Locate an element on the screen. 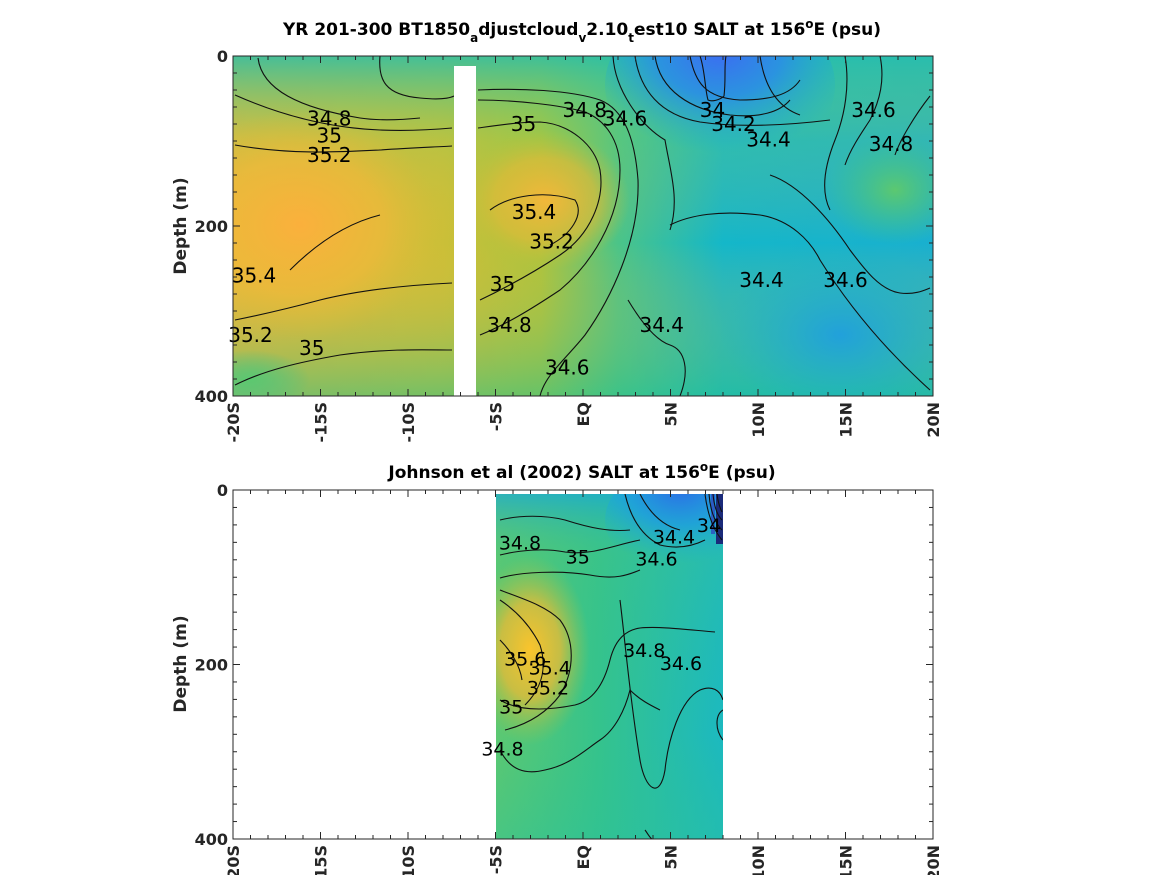 The width and height of the screenshot is (1167, 875). model-y-tick-label: 400 is located at coordinates (211, 396).